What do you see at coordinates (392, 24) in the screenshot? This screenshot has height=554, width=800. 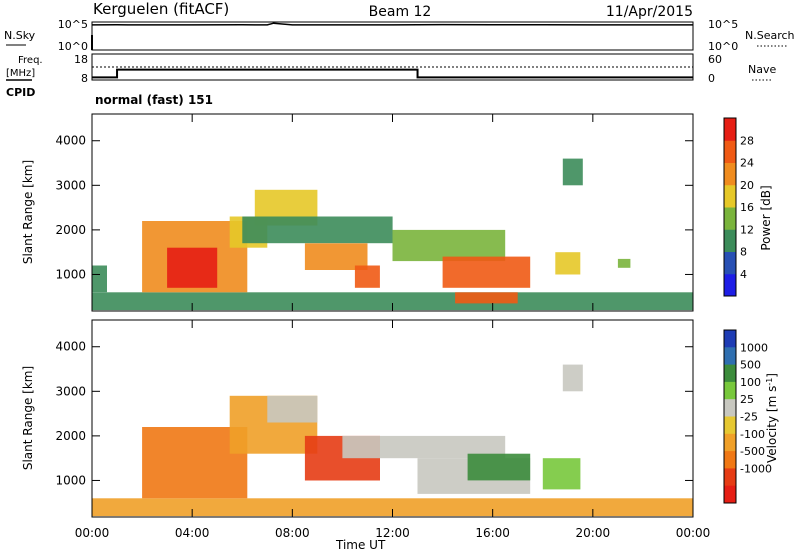 I see `nsky-series-line` at bounding box center [392, 24].